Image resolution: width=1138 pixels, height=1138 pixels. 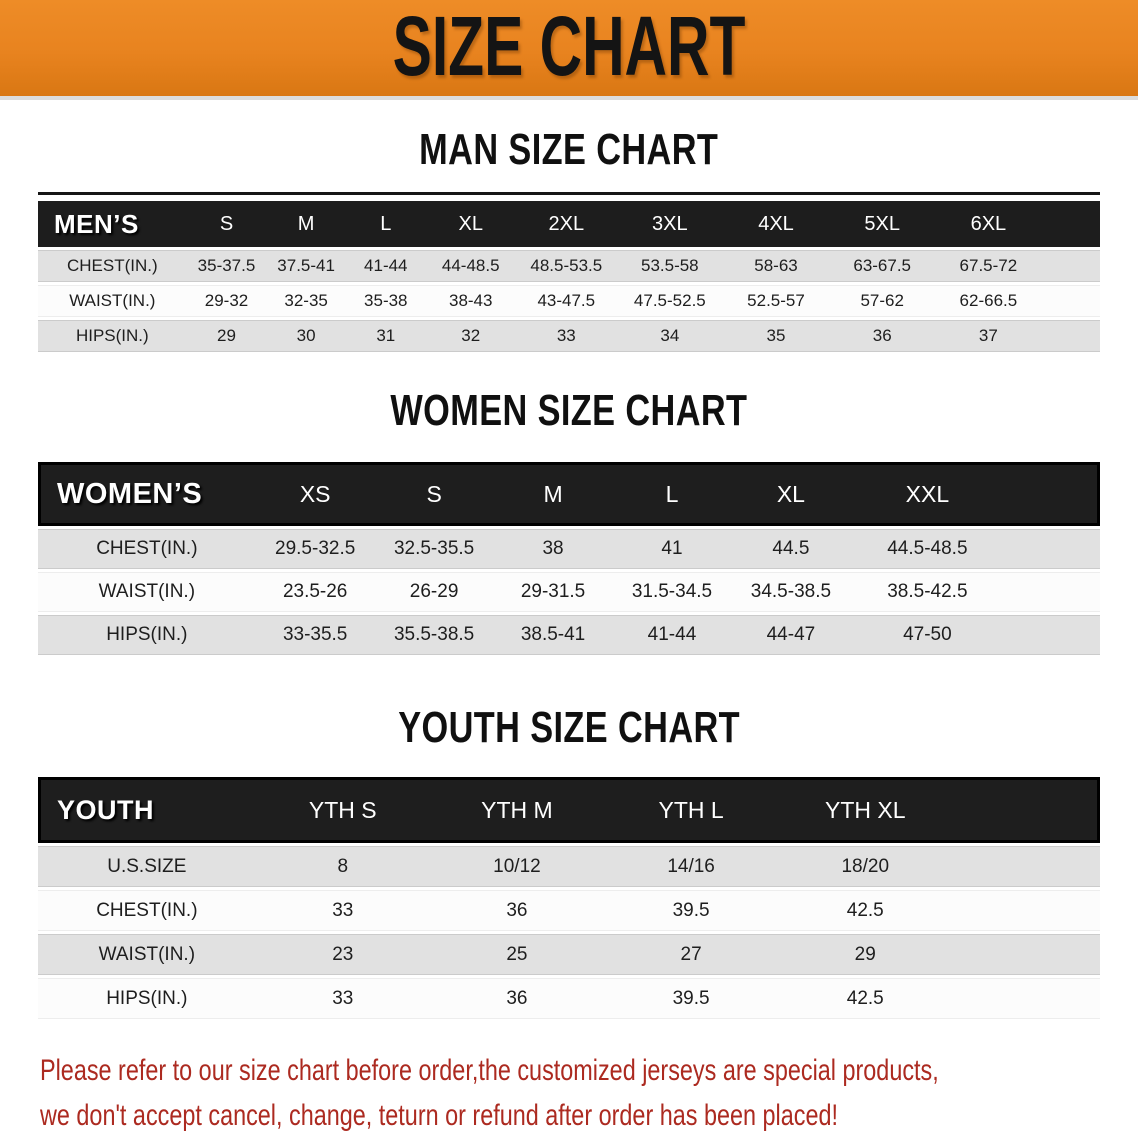 What do you see at coordinates (306, 301) in the screenshot?
I see `size-value-cell: 32-35` at bounding box center [306, 301].